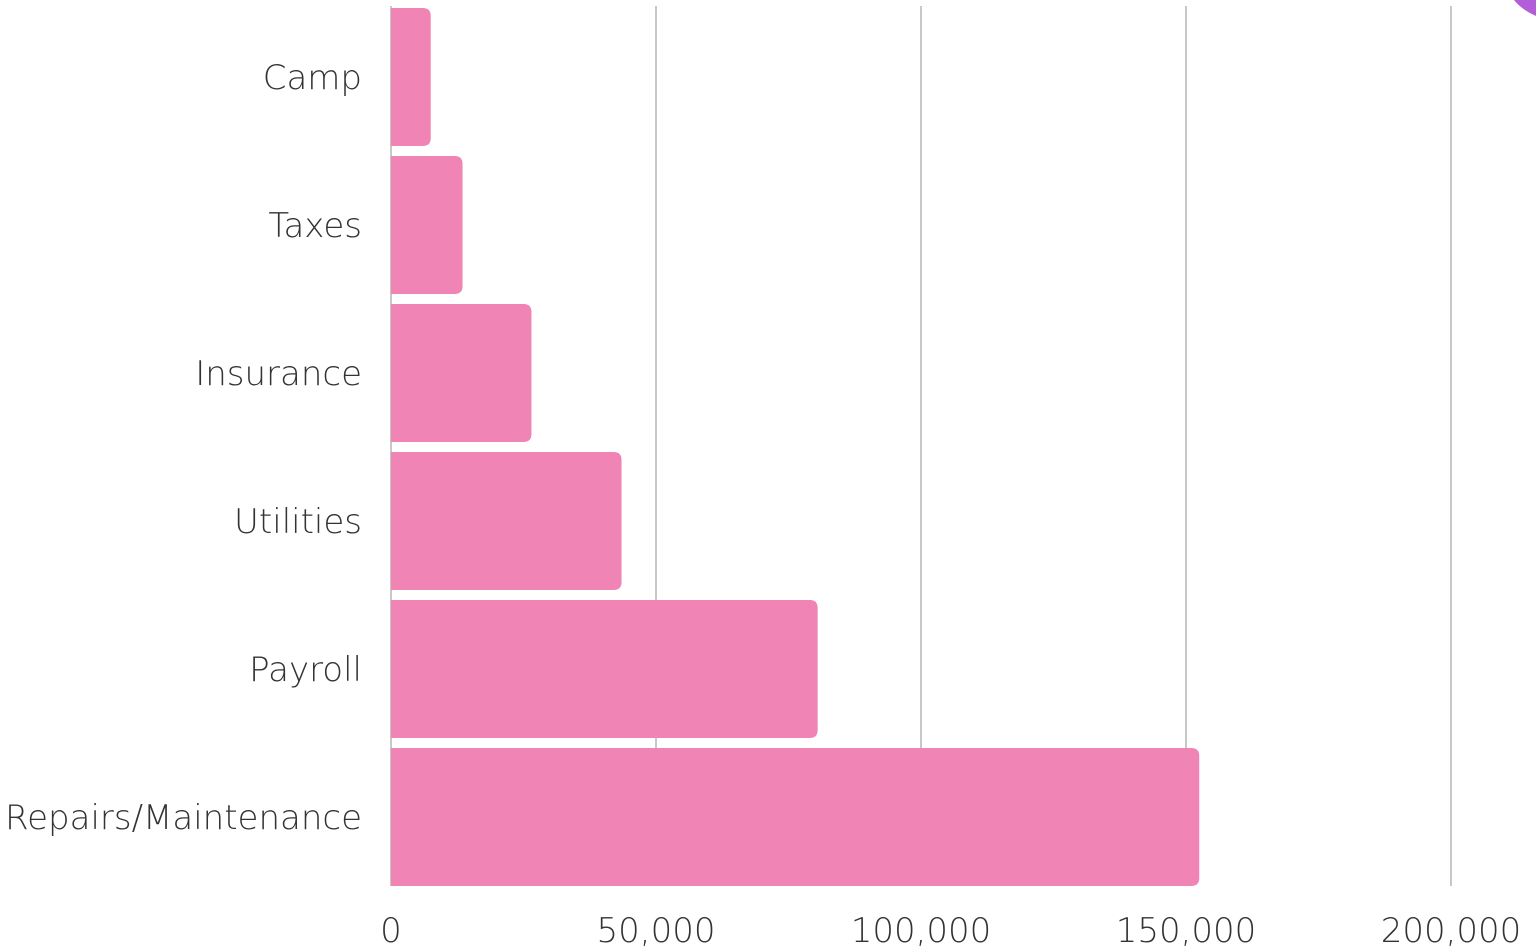 The width and height of the screenshot is (1536, 951). What do you see at coordinates (656, 931) in the screenshot?
I see `x-tick-label: 50,000` at bounding box center [656, 931].